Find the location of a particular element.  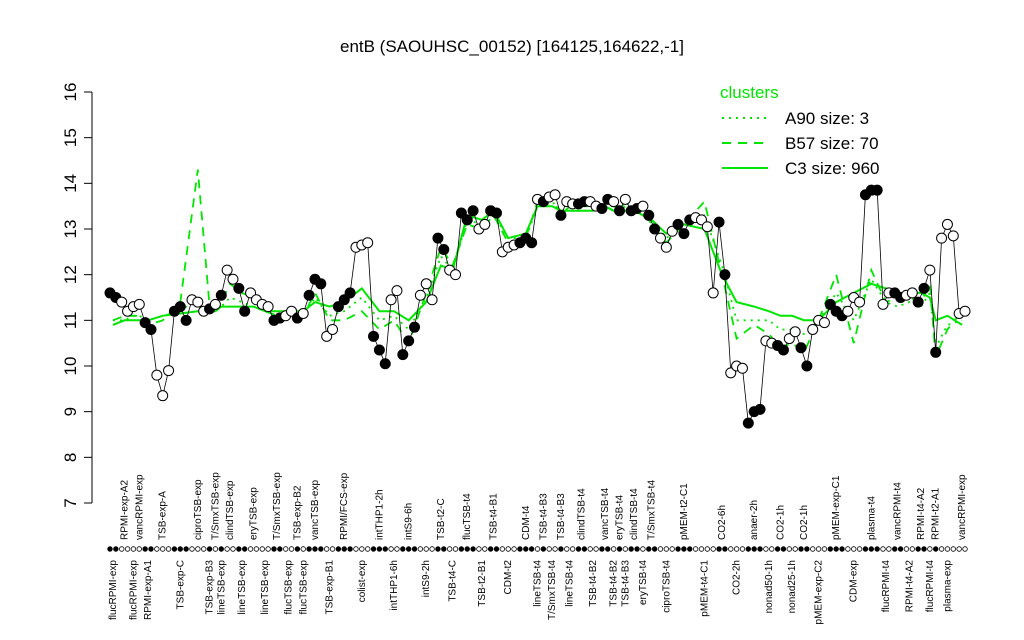

sample-label: lineTSB-exp is located at coordinates (242, 587).